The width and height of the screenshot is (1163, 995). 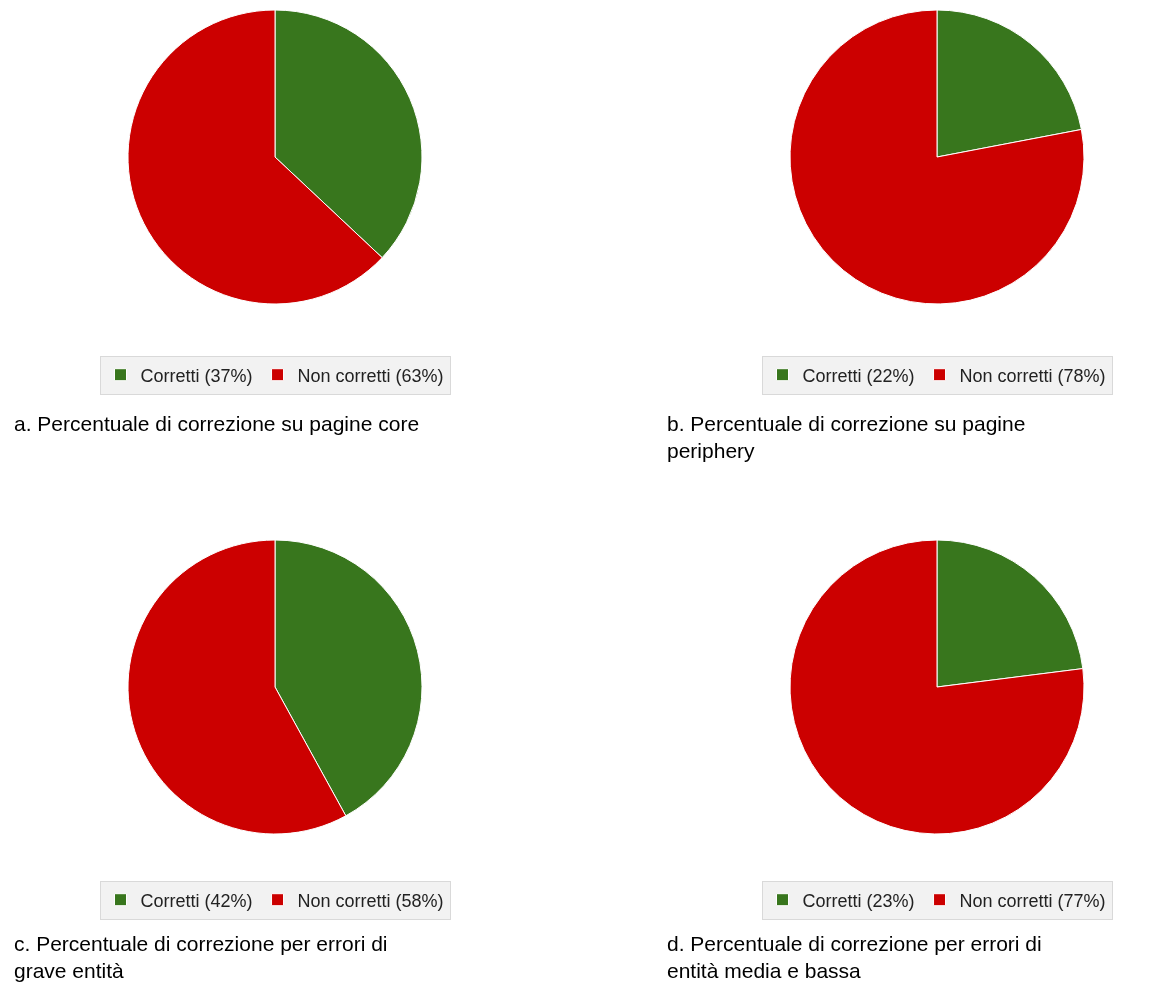 What do you see at coordinates (196, 375) in the screenshot?
I see `legend-label: Corretti (37%)` at bounding box center [196, 375].